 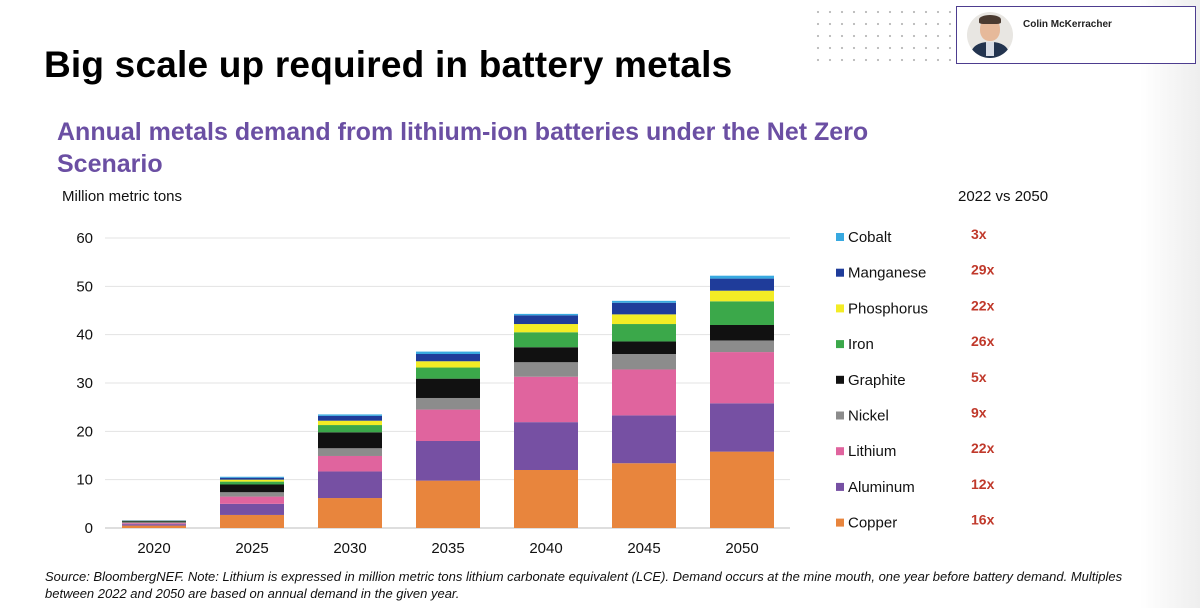 I want to click on bar-segment-iron-2035, so click(x=448, y=373).